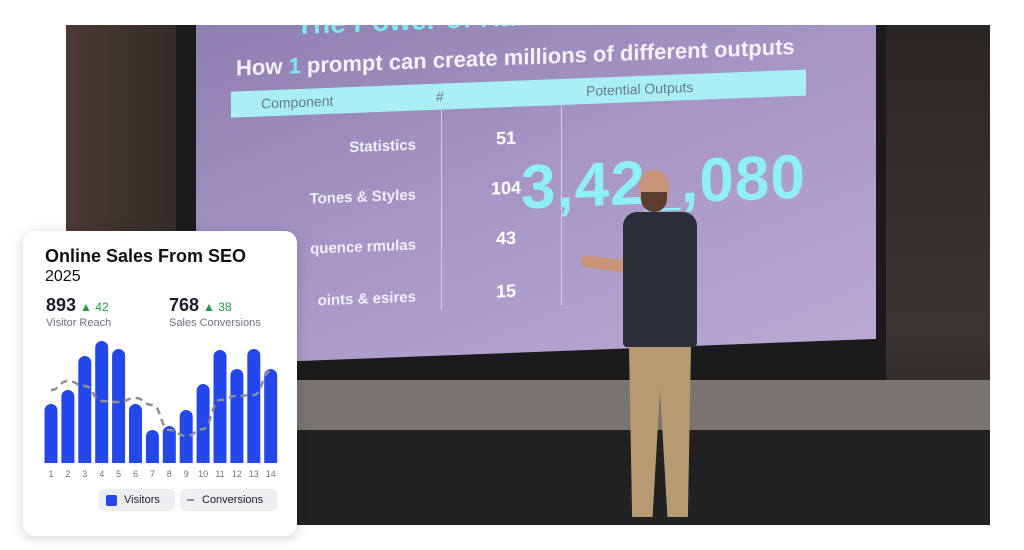  What do you see at coordinates (118, 474) in the screenshot?
I see `x-tick-label: 5` at bounding box center [118, 474].